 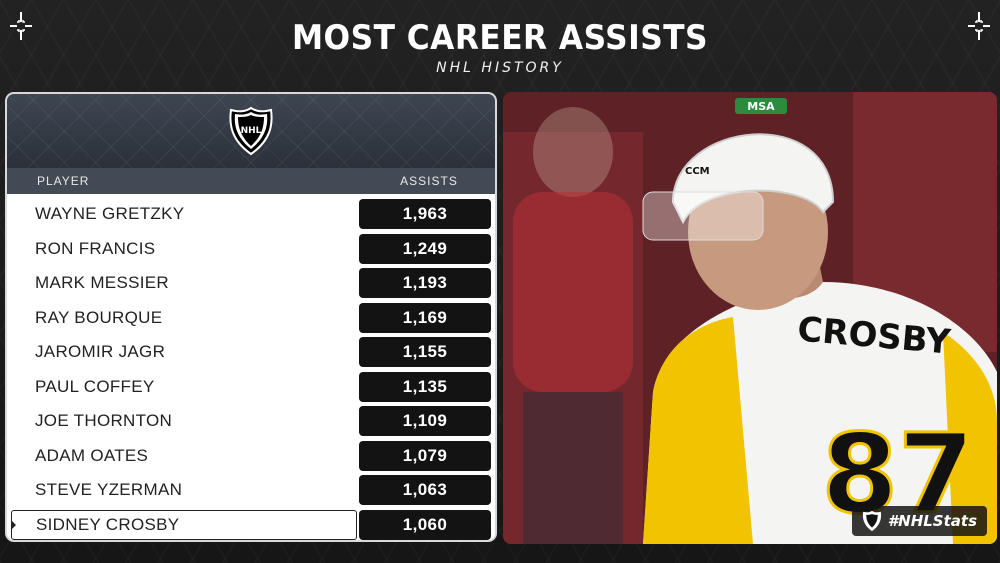 What do you see at coordinates (63, 181) in the screenshot?
I see `column-header-player: PLAYER` at bounding box center [63, 181].